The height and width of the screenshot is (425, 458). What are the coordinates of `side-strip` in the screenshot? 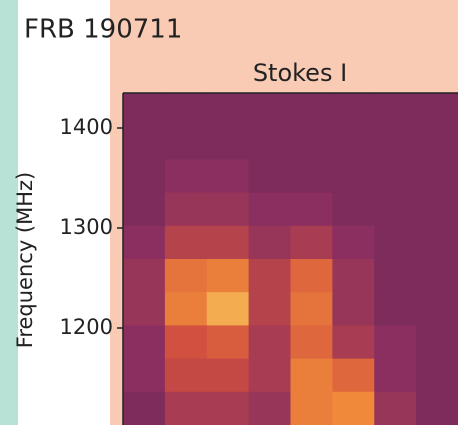 It's located at (9, 212).